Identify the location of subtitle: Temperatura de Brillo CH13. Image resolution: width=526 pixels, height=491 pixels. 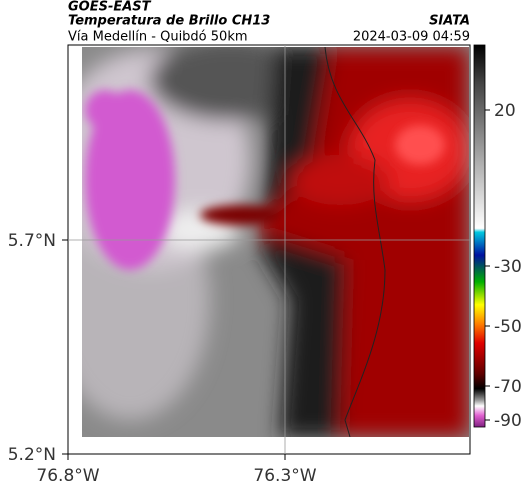
(169, 21).